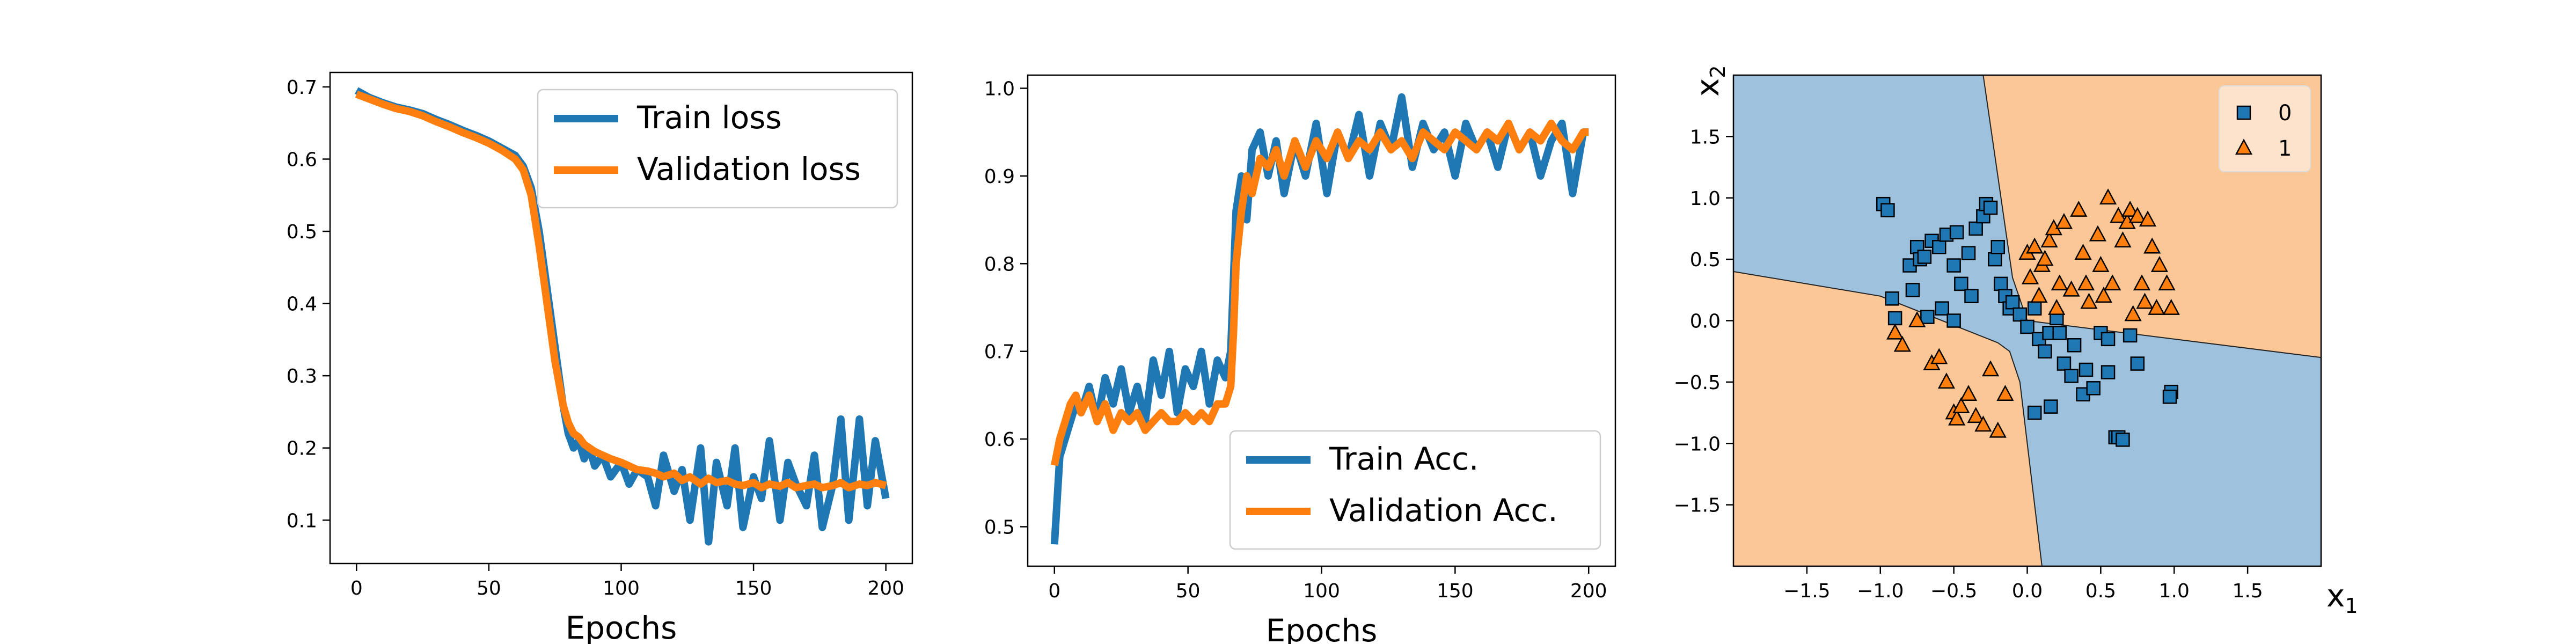  Describe the element at coordinates (1709, 81) in the screenshot. I see `y-axis-label: x2` at that location.